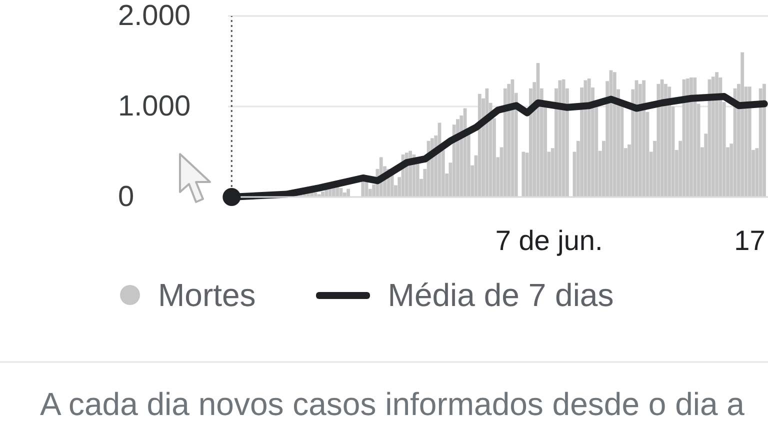 This screenshot has height=432, width=768. I want to click on legend-label: Média de 7 dias, so click(501, 295).